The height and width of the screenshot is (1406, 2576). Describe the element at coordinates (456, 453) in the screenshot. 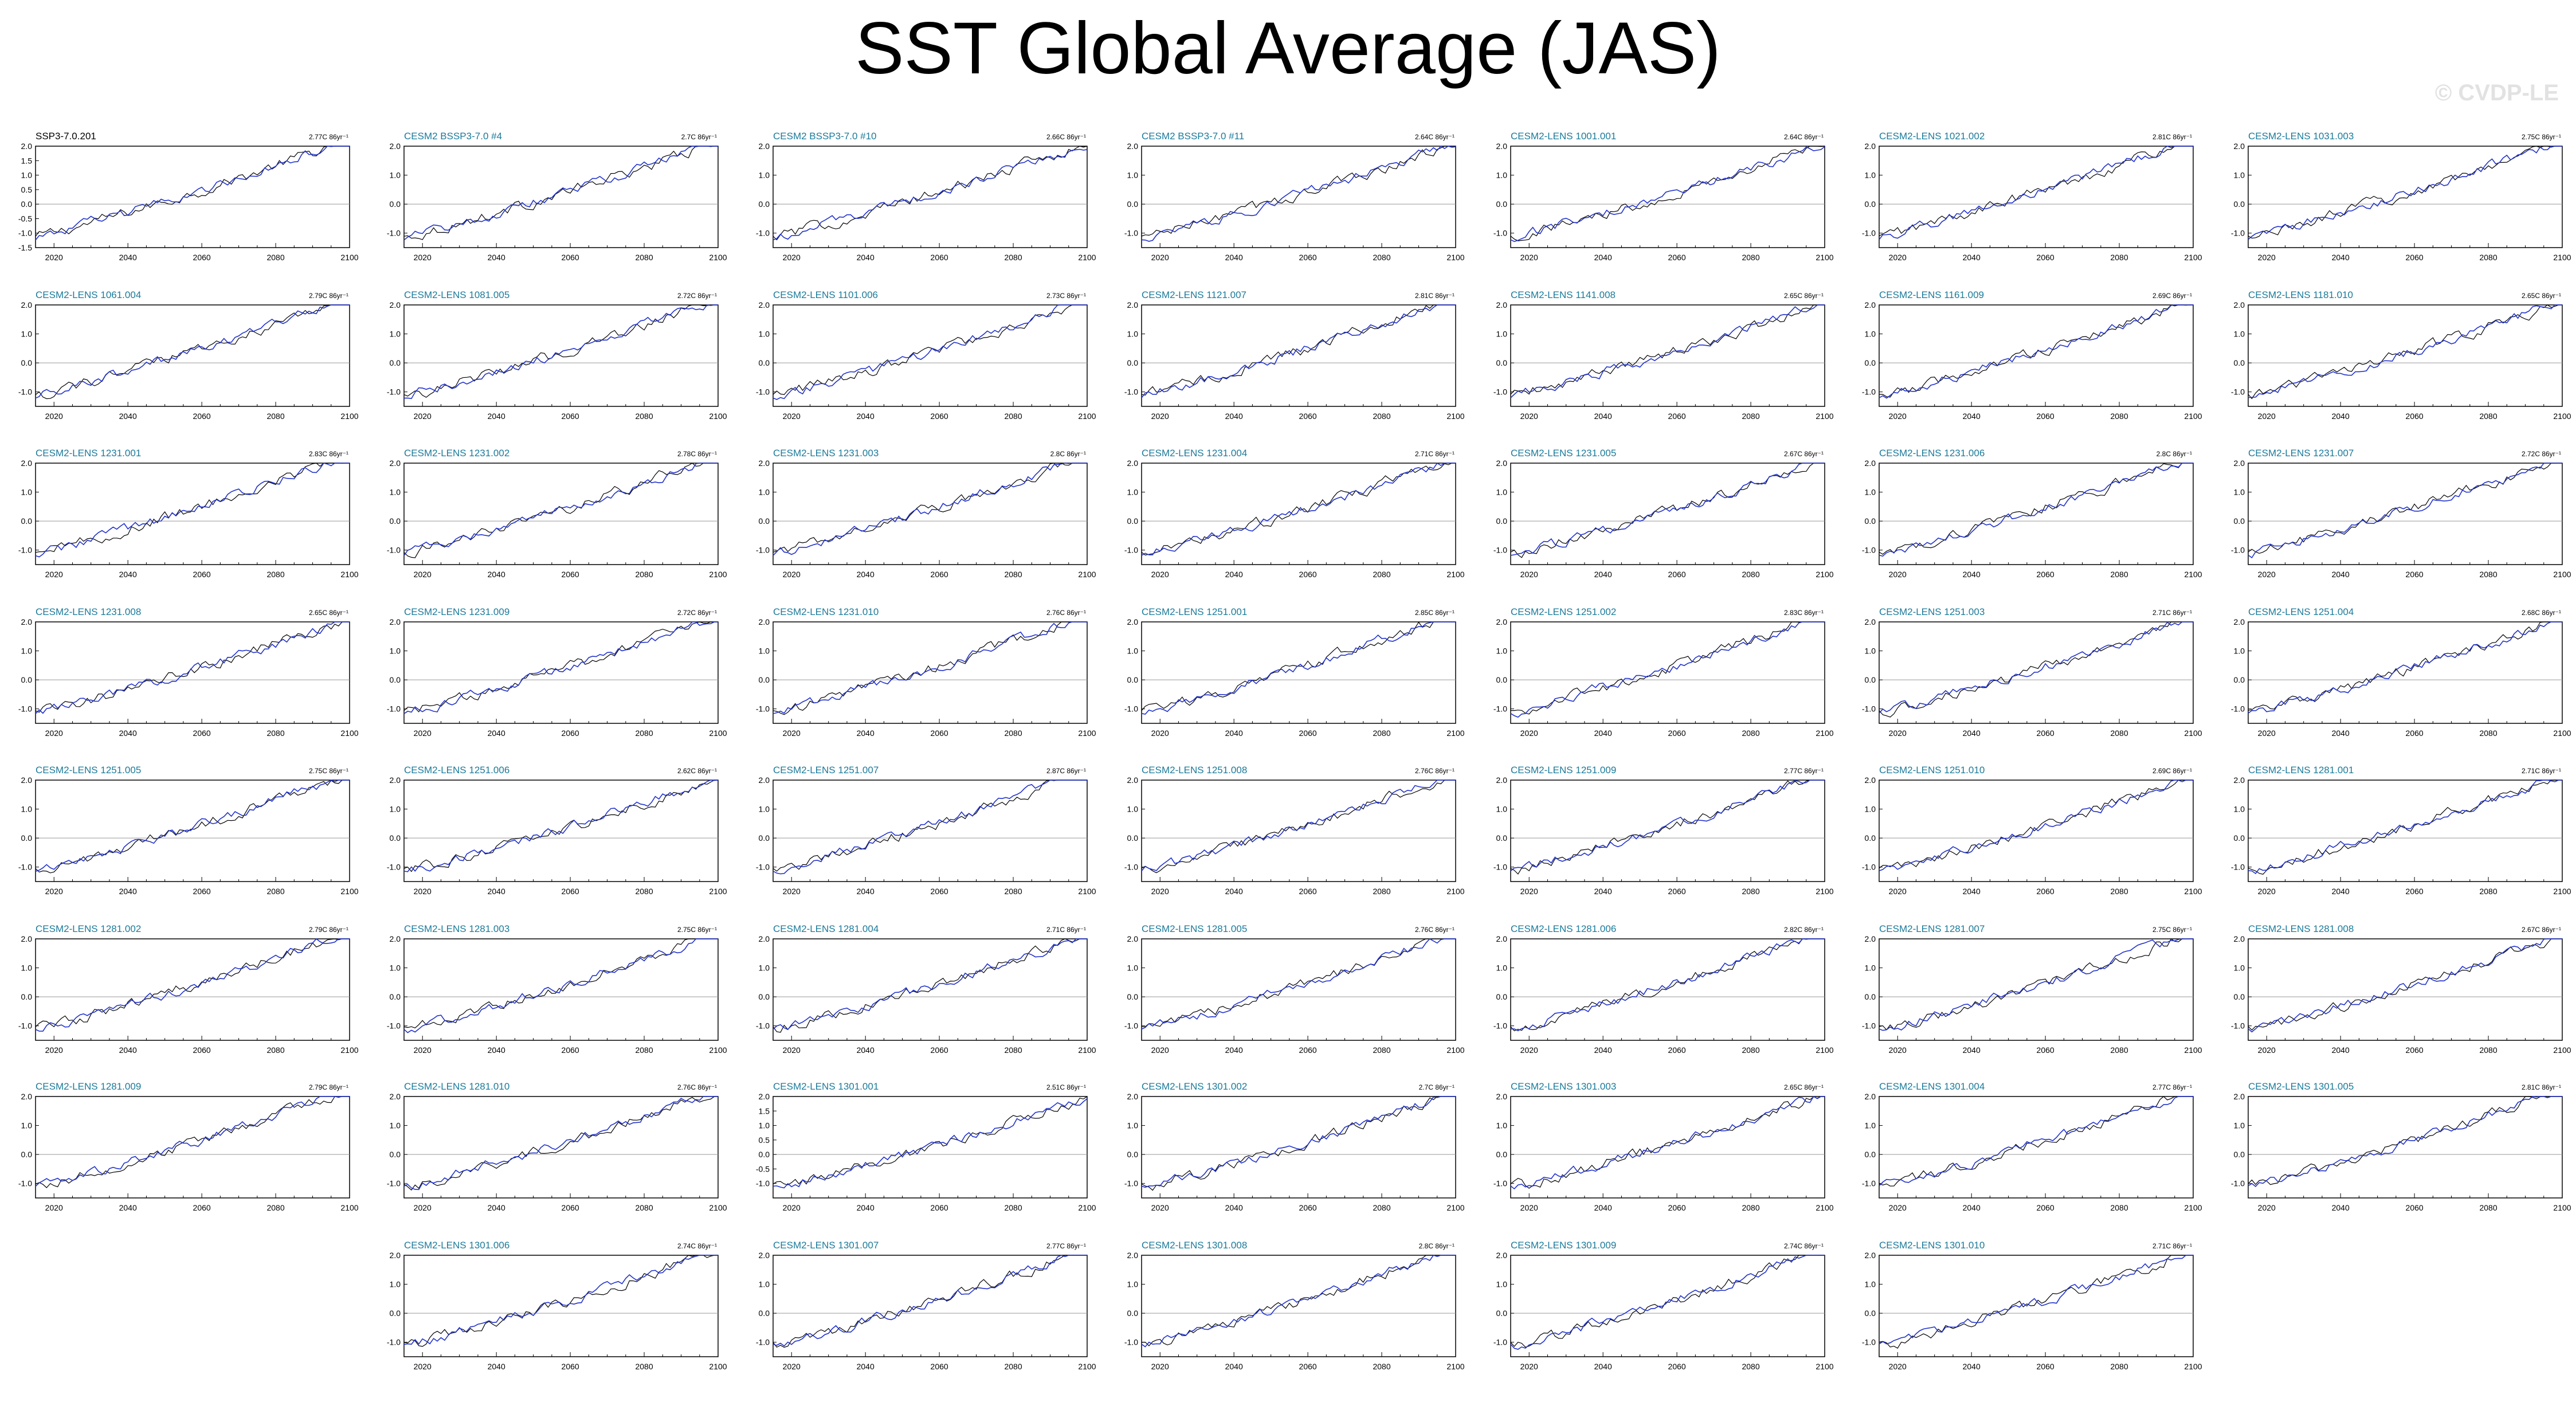

I see `panel-title: CESM2-LENS 1231.002` at that location.